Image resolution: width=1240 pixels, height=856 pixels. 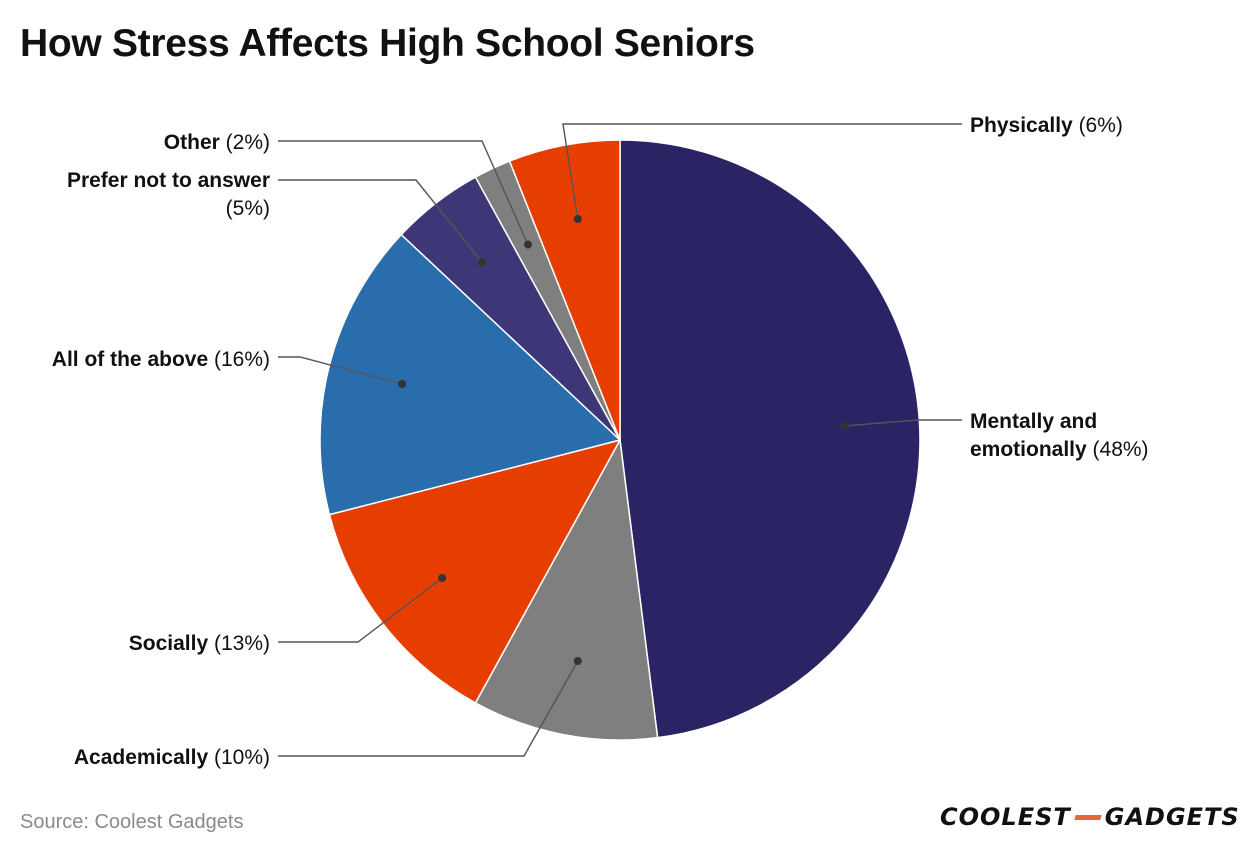 I want to click on logo-text-part2: GADGETS, so click(x=1172, y=817).